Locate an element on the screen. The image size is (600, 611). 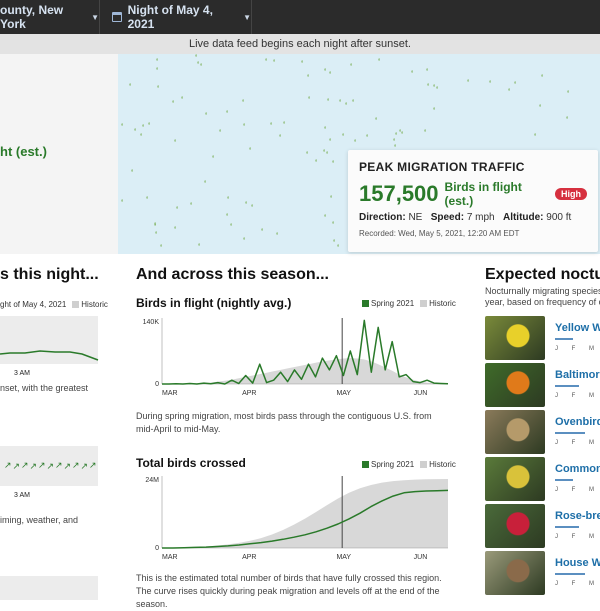
x-tick-label: MAY is located at coordinates (343, 393).